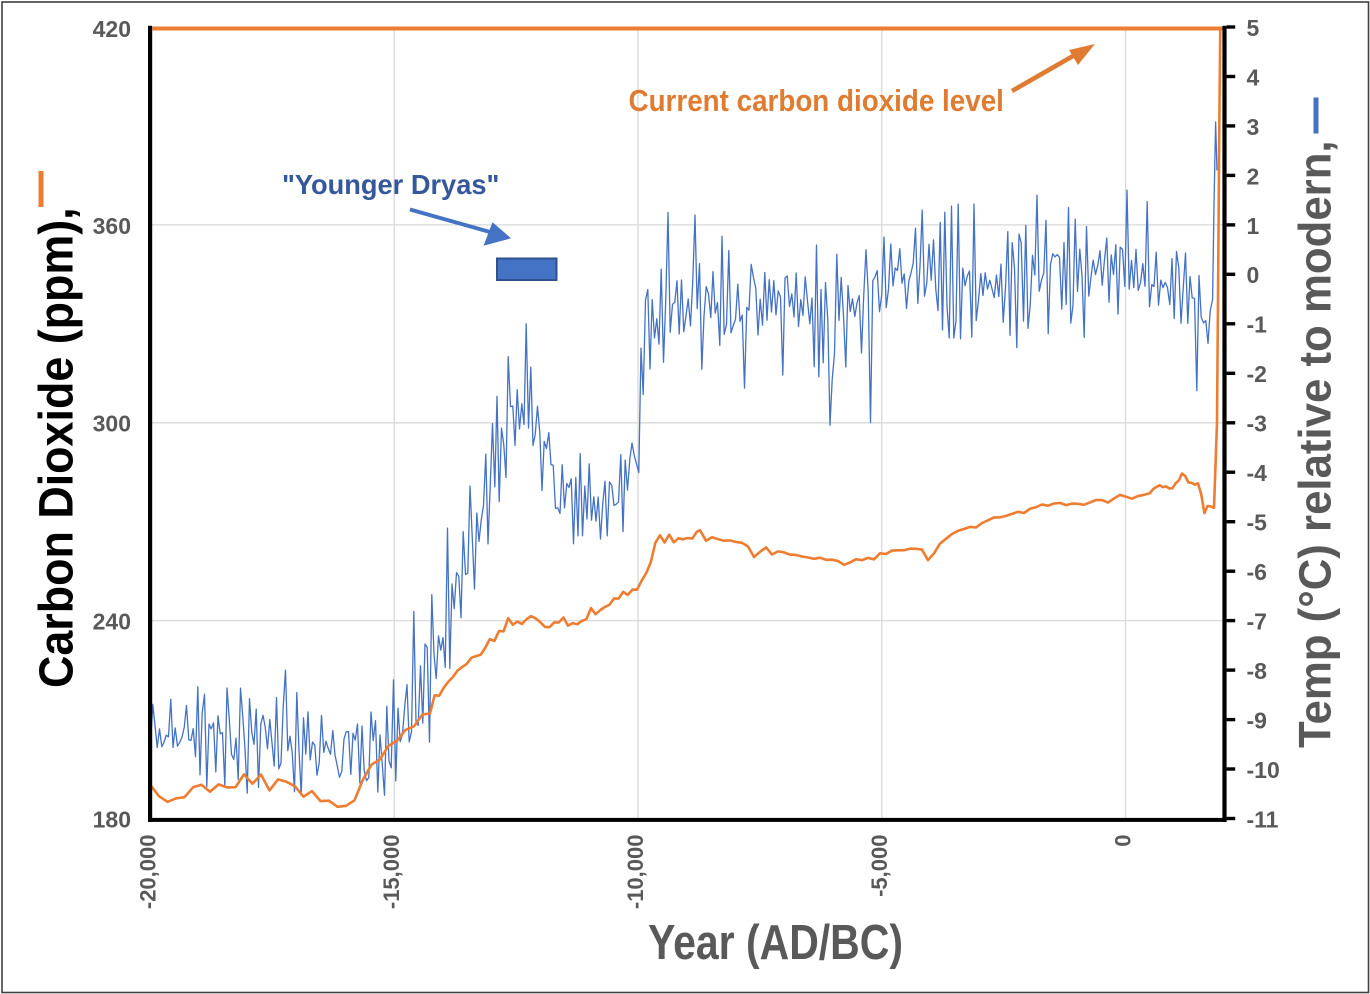 This screenshot has width=1370, height=994. I want to click on svg-text: 3, so click(1253, 127).